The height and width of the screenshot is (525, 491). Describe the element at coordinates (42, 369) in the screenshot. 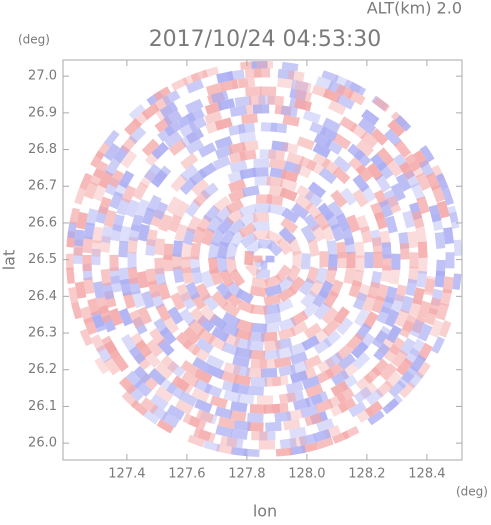

I see `y-tick-label: 26.2` at that location.